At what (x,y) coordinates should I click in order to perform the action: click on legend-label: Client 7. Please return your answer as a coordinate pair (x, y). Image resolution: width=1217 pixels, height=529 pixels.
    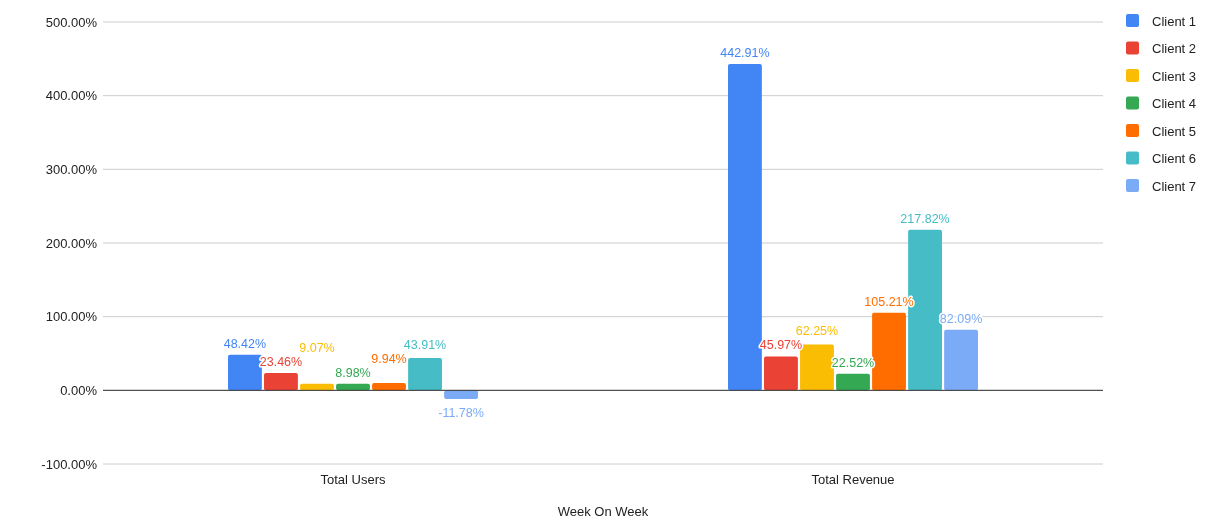
    Looking at the image, I should click on (1174, 186).